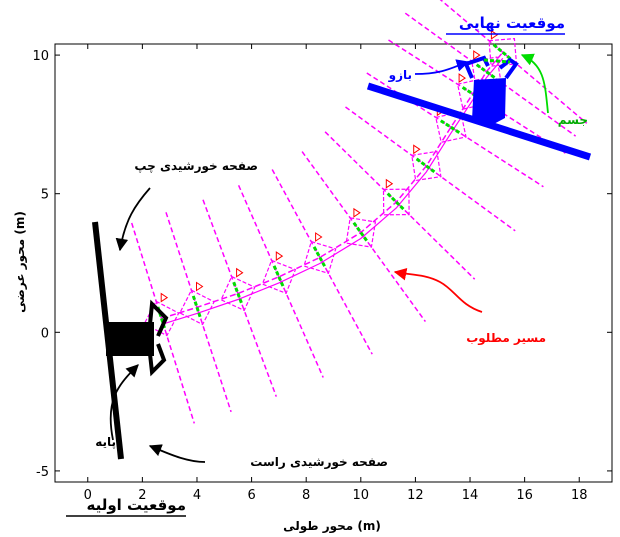 This screenshot has height=537, width=620. I want to click on right-panel-label: صفحه خورشیدی راست, so click(319, 462).